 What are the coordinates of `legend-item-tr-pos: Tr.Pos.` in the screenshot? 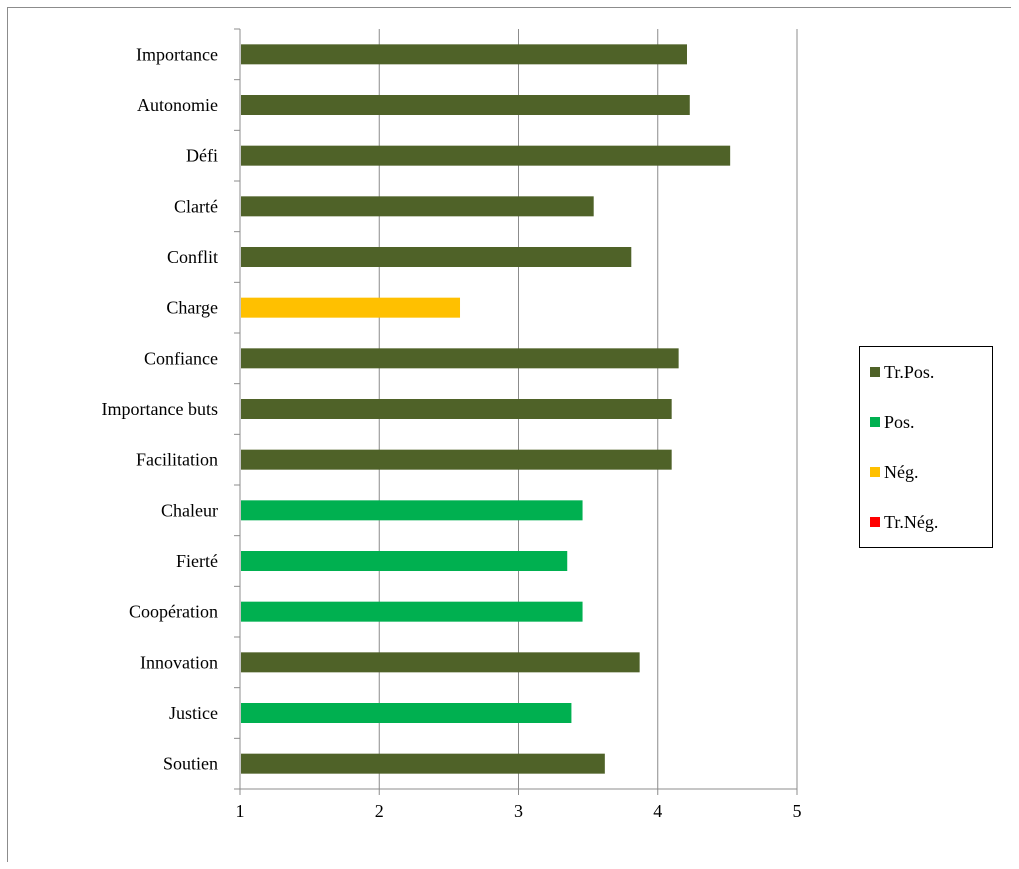 It's located at (902, 372).